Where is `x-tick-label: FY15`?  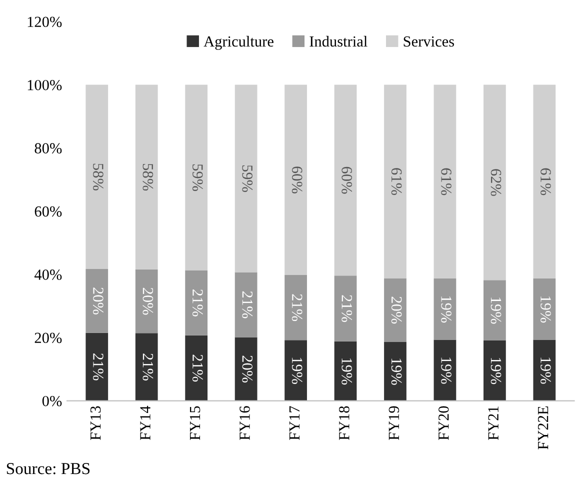
x-tick-label: FY15 is located at coordinates (195, 423).